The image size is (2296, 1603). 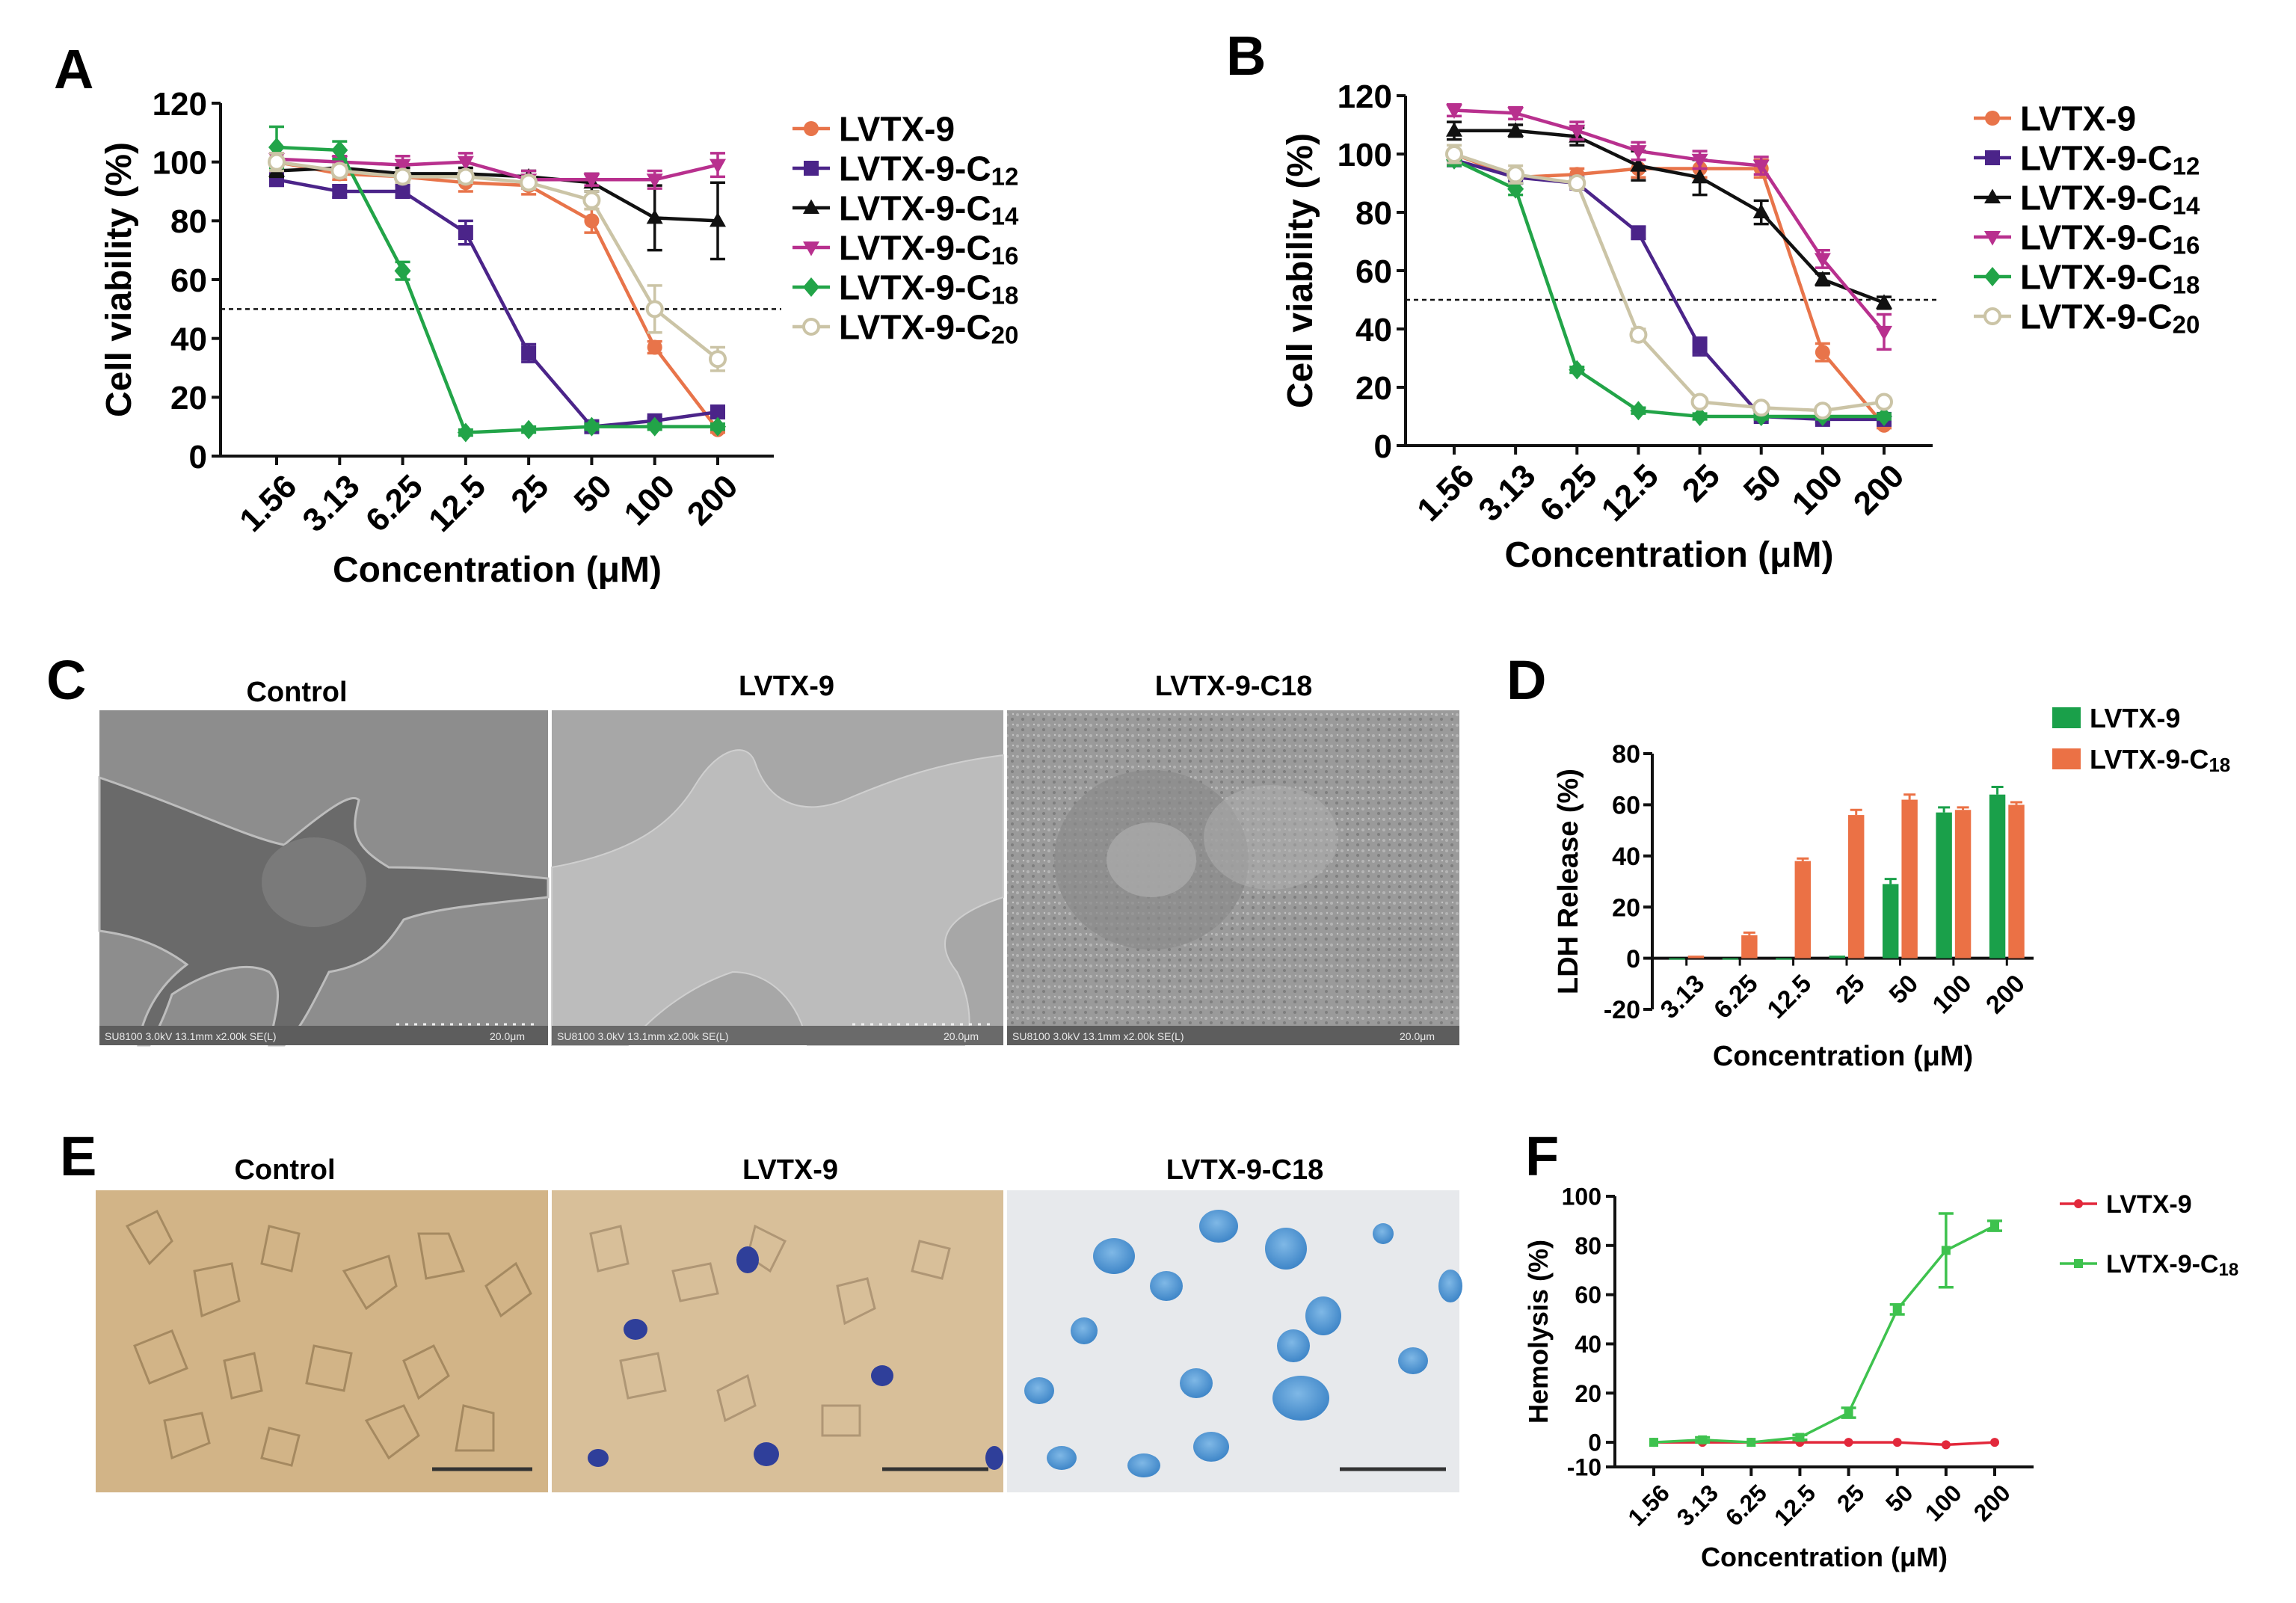 What do you see at coordinates (1899, 1498) in the screenshot?
I see `x-tick-label: 50` at bounding box center [1899, 1498].